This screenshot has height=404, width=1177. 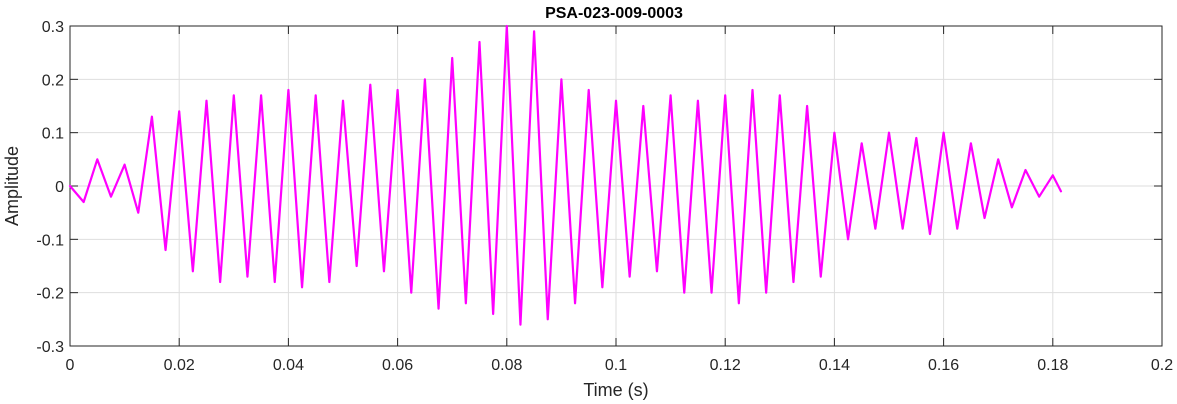 What do you see at coordinates (70, 365) in the screenshot?
I see `x-tick-label: 0` at bounding box center [70, 365].